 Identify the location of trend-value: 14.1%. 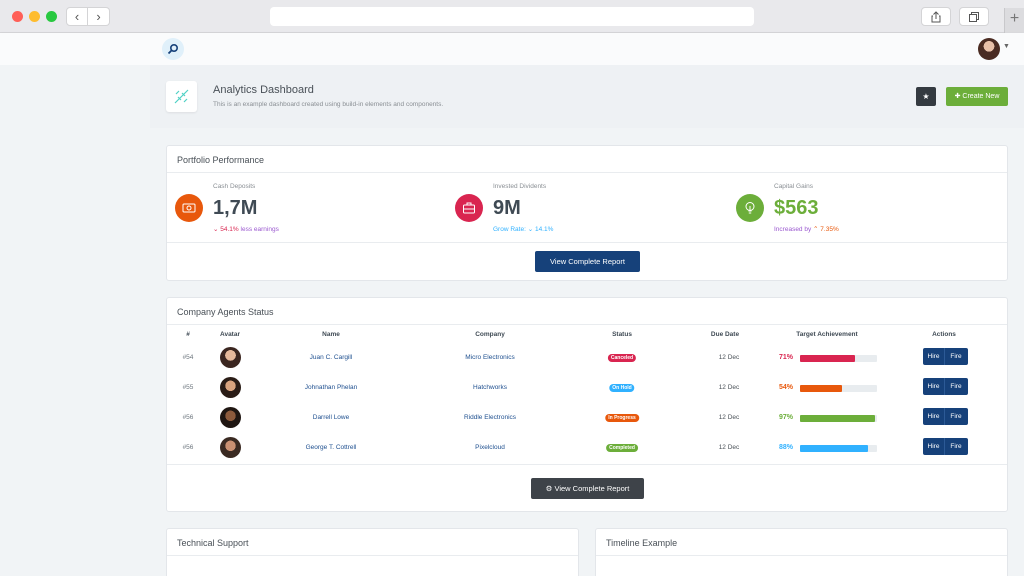
(544, 229).